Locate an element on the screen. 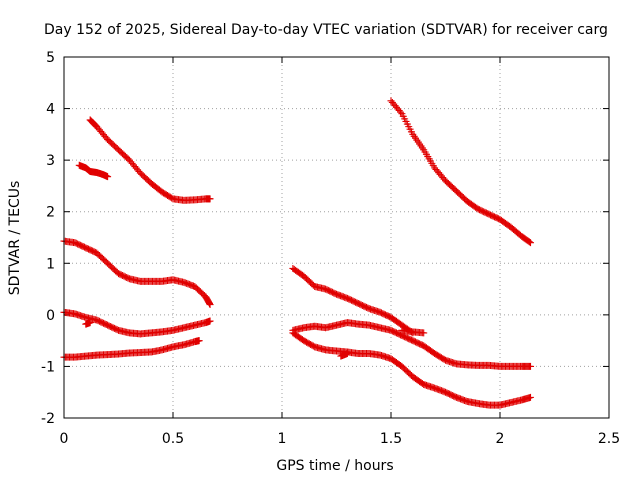 This screenshot has width=640, height=480. x-axis-label: GPS time / hours is located at coordinates (334, 466).